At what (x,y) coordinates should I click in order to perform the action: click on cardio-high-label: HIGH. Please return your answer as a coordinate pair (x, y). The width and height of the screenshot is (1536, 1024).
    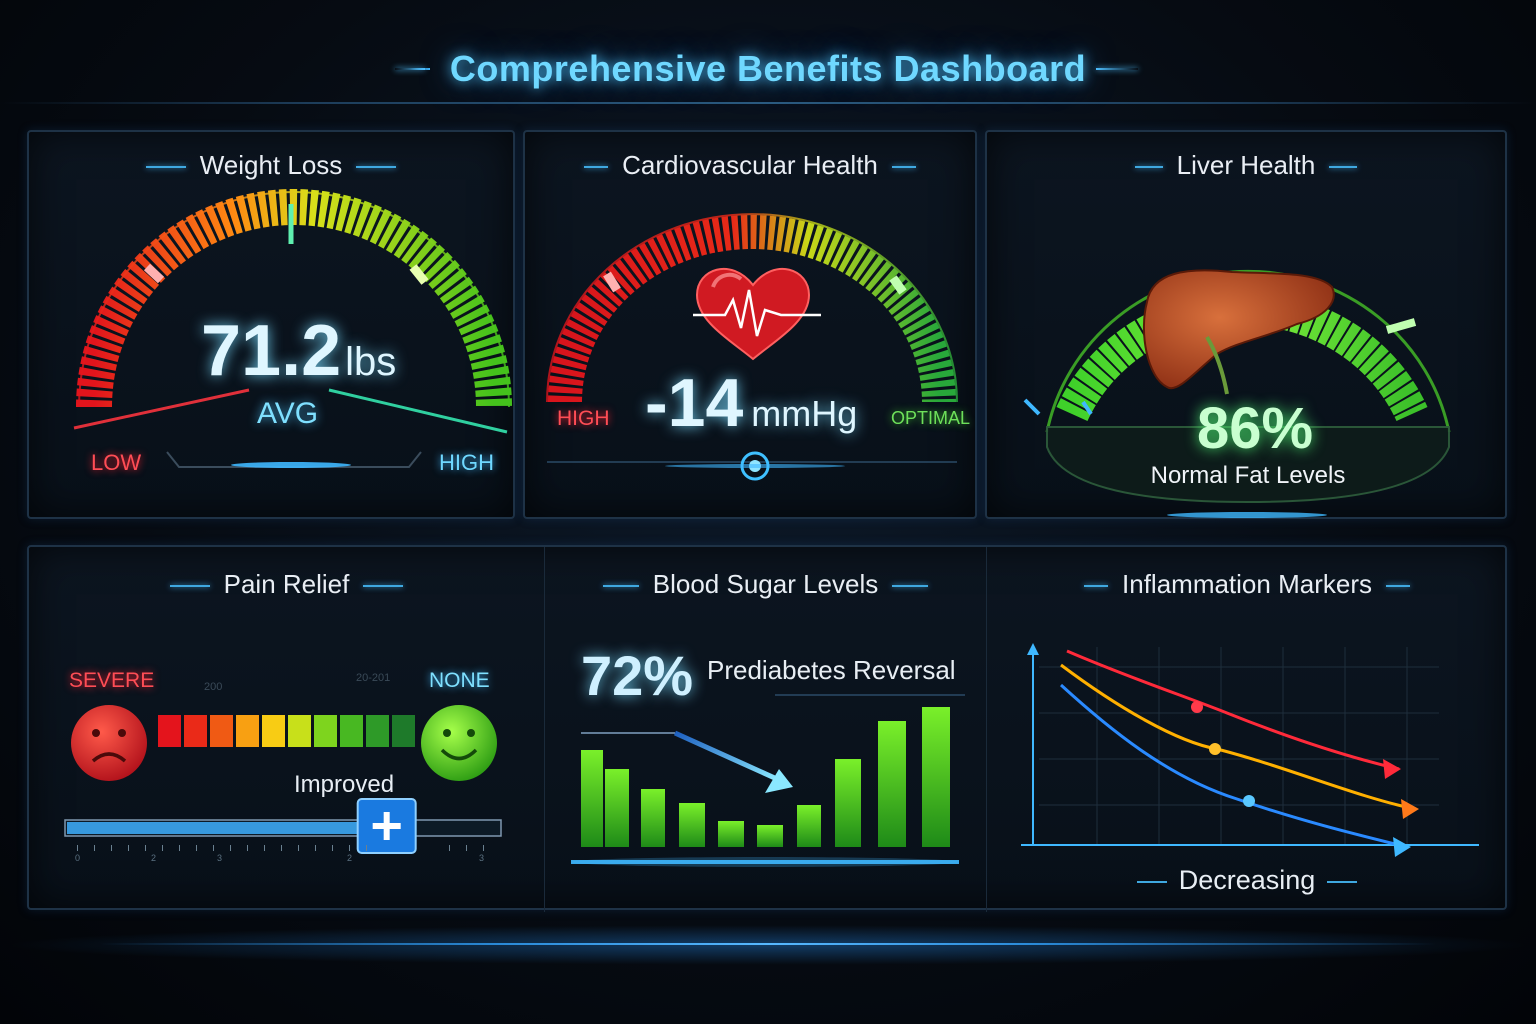
    Looking at the image, I should click on (583, 418).